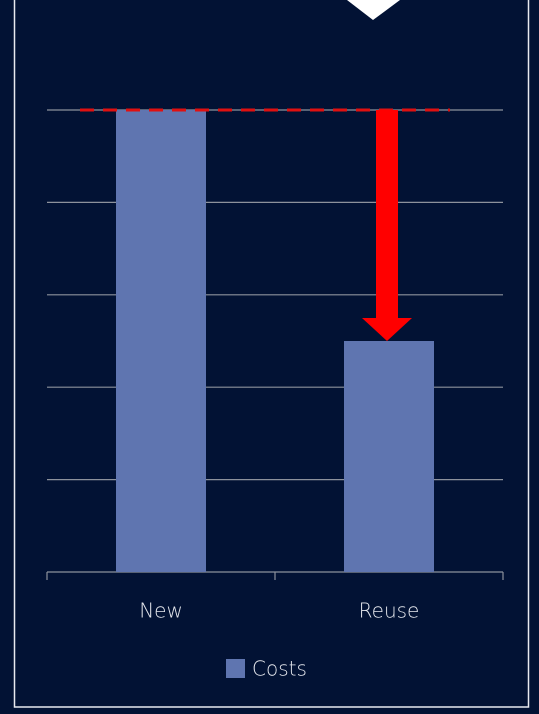 Image resolution: width=539 pixels, height=714 pixels. Describe the element at coordinates (235, 668) in the screenshot. I see `legend-swatch` at that location.